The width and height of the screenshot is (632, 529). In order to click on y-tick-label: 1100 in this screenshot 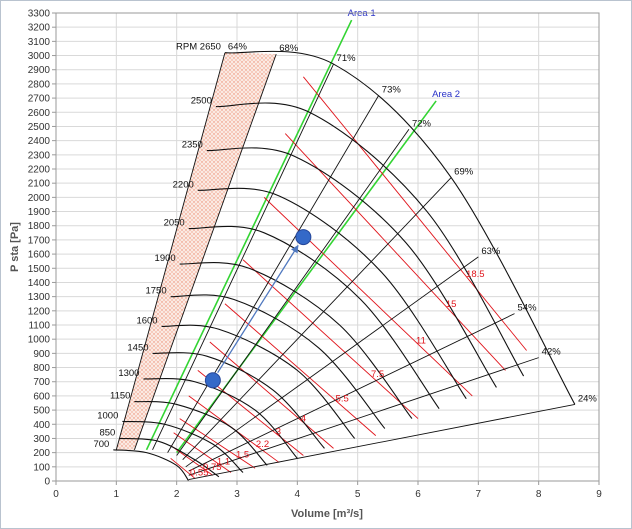, I will do `click(39, 326)`.